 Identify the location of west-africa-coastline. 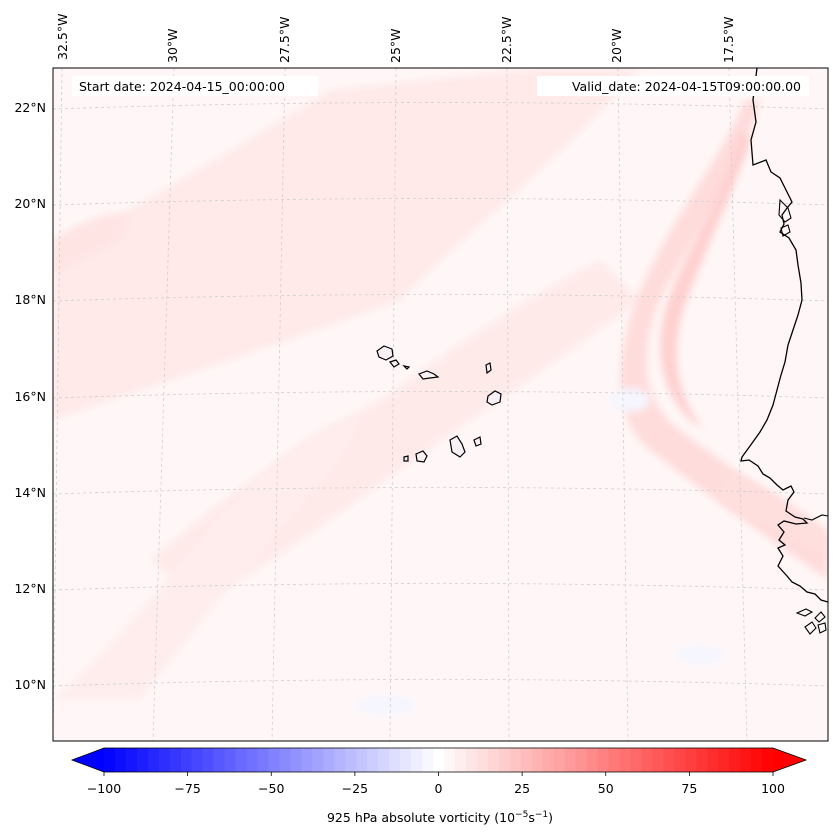
(784, 335).